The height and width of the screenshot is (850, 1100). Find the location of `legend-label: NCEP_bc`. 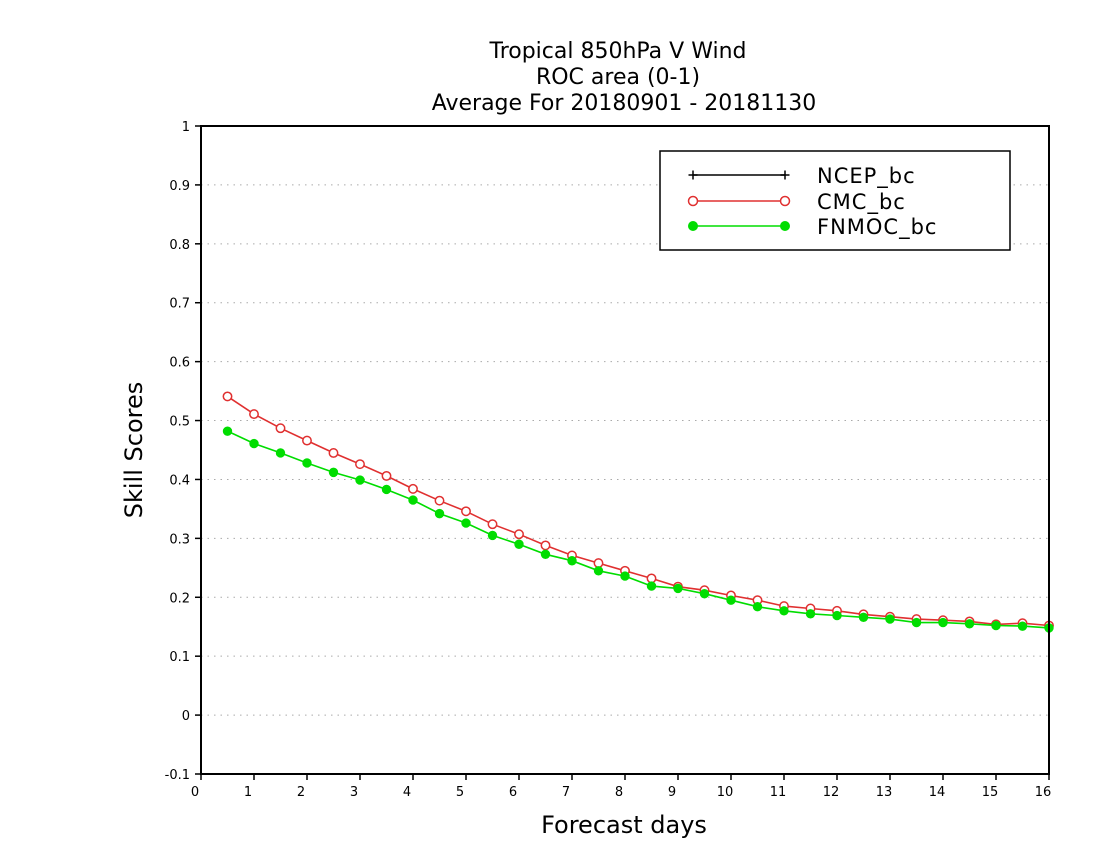

legend-label: NCEP_bc is located at coordinates (866, 176).